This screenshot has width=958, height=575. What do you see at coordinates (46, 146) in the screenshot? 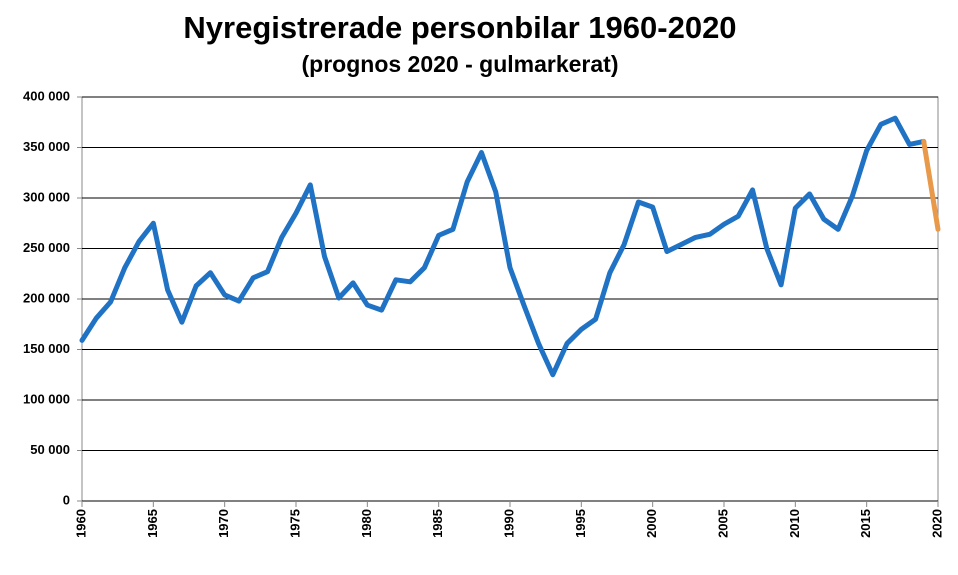
I see `y-tick-label: 350 000` at bounding box center [46, 146].